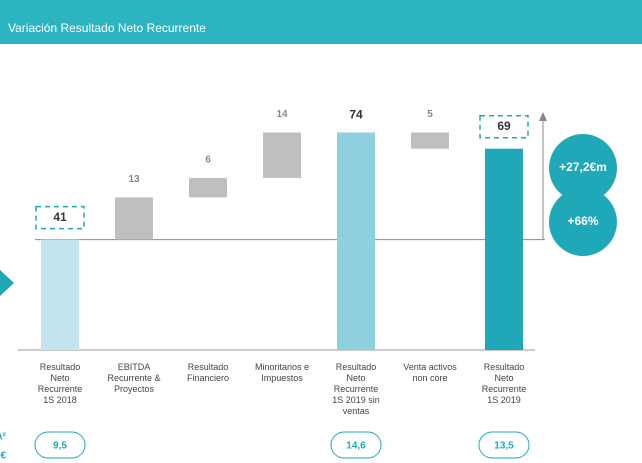  I want to click on category-label: Venta activos non core, so click(430, 372).